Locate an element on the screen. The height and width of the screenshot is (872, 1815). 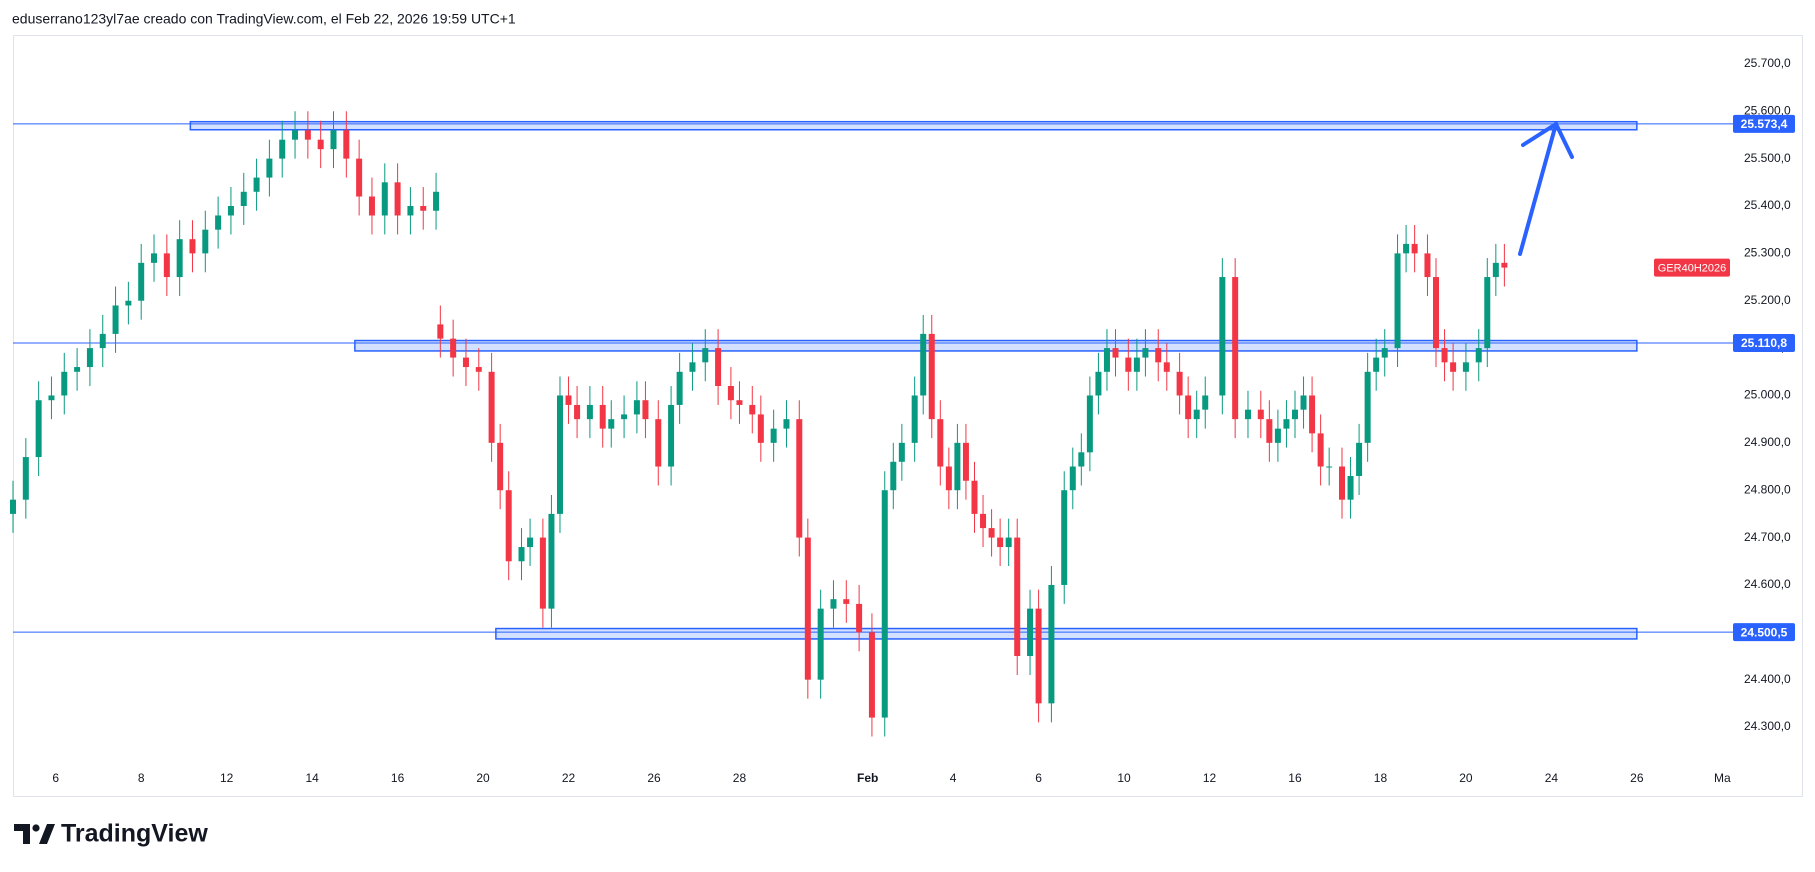
x-tick-label: 12 is located at coordinates (1210, 778).